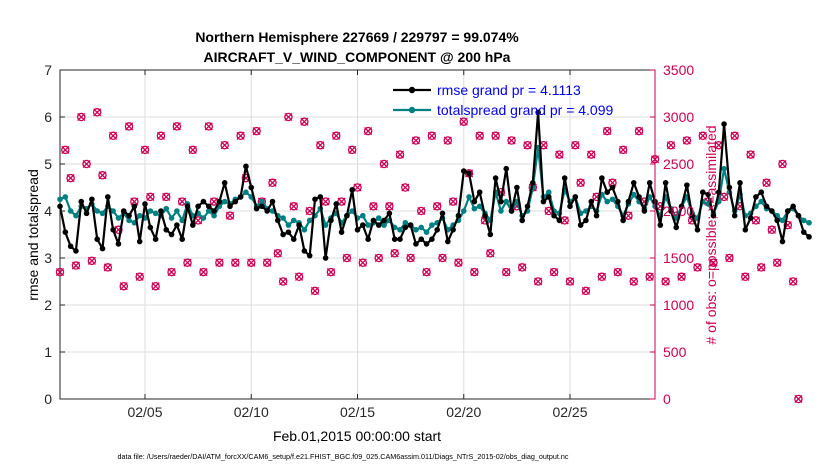 This screenshot has width=830, height=470. What do you see at coordinates (48, 352) in the screenshot?
I see `y-left-tick-label: 1` at bounding box center [48, 352].